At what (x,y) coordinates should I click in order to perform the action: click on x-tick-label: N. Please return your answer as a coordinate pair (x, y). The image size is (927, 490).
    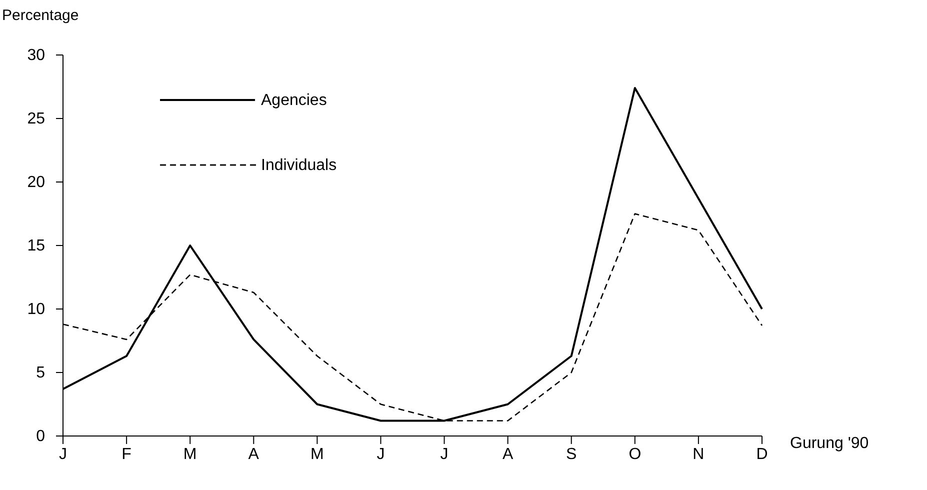
    Looking at the image, I should click on (698, 454).